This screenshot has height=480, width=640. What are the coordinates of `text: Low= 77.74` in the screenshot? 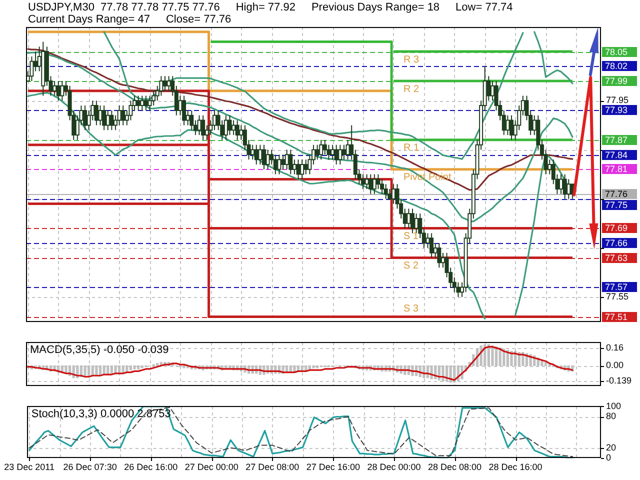 It's located at (484, 8).